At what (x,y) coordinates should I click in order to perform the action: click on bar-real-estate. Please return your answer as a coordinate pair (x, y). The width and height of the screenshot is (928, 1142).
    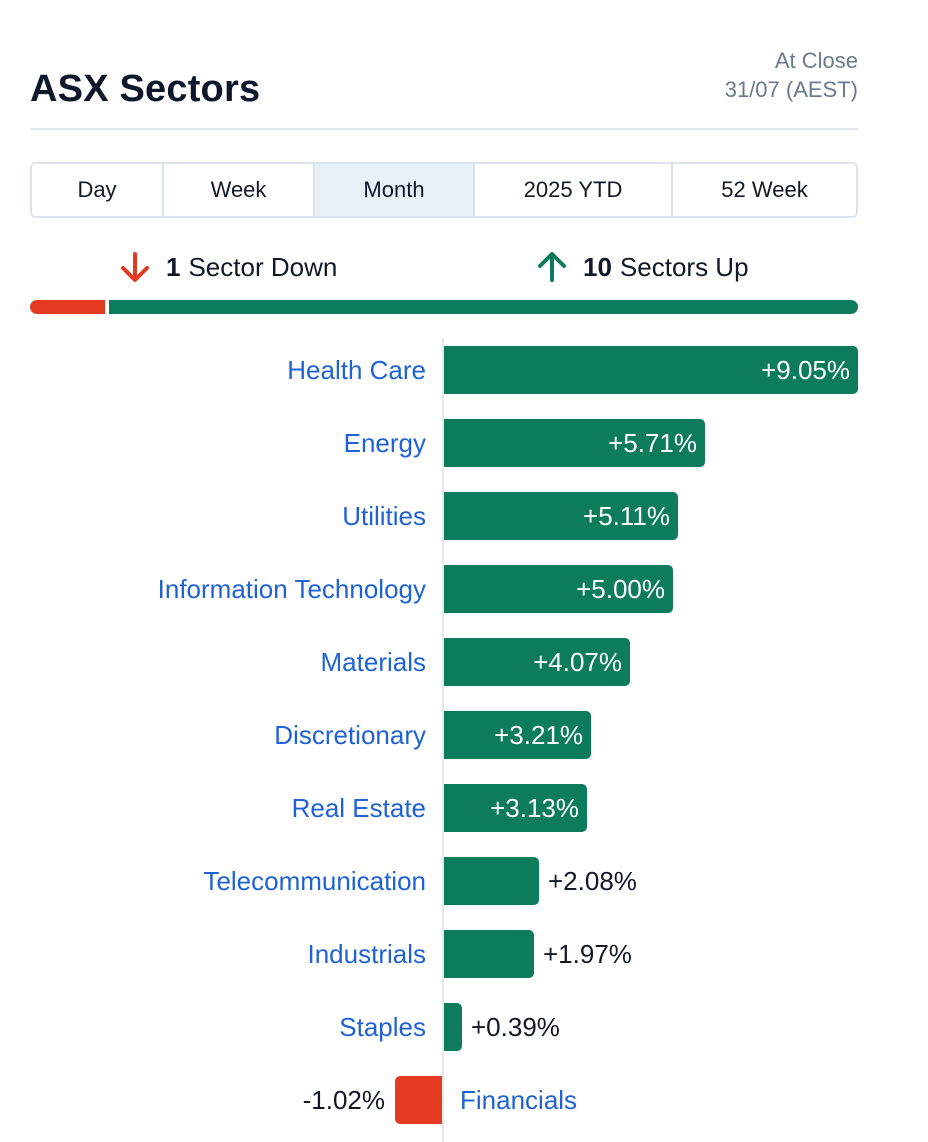
    Looking at the image, I should click on (515, 808).